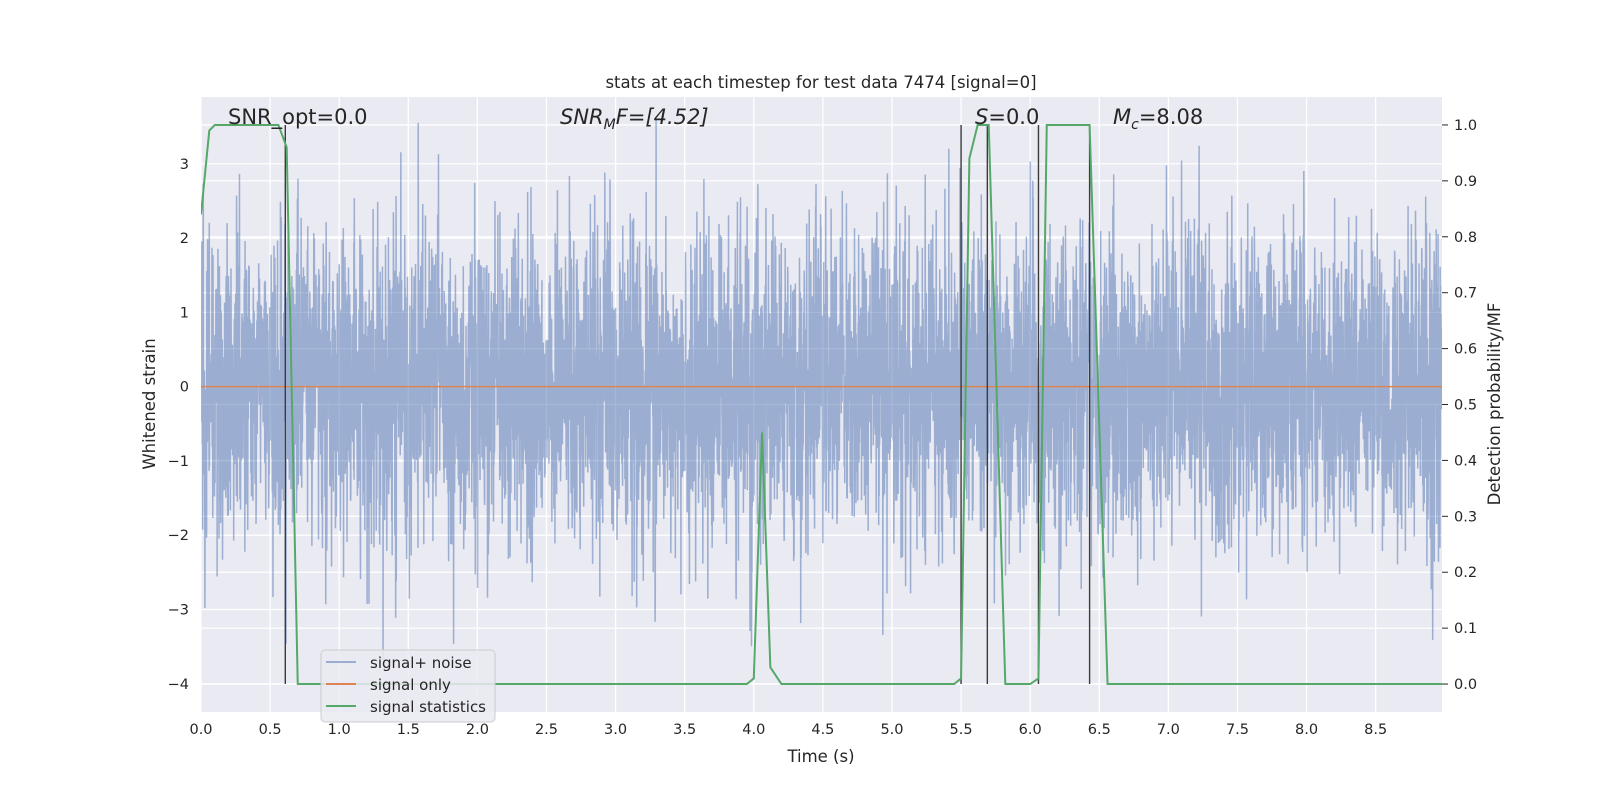  I want to click on x-tick-label: 4.5, so click(822, 730).